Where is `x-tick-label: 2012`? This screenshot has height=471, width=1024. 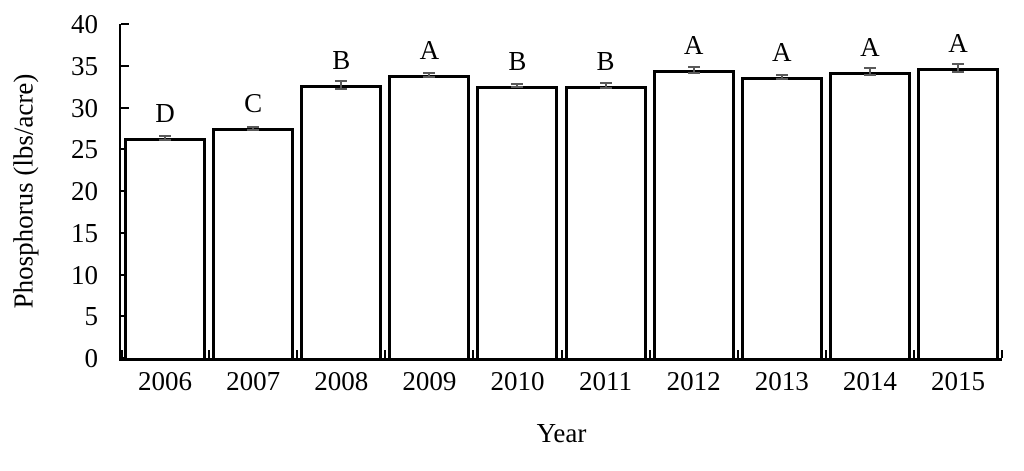 x-tick-label: 2012 is located at coordinates (693, 381).